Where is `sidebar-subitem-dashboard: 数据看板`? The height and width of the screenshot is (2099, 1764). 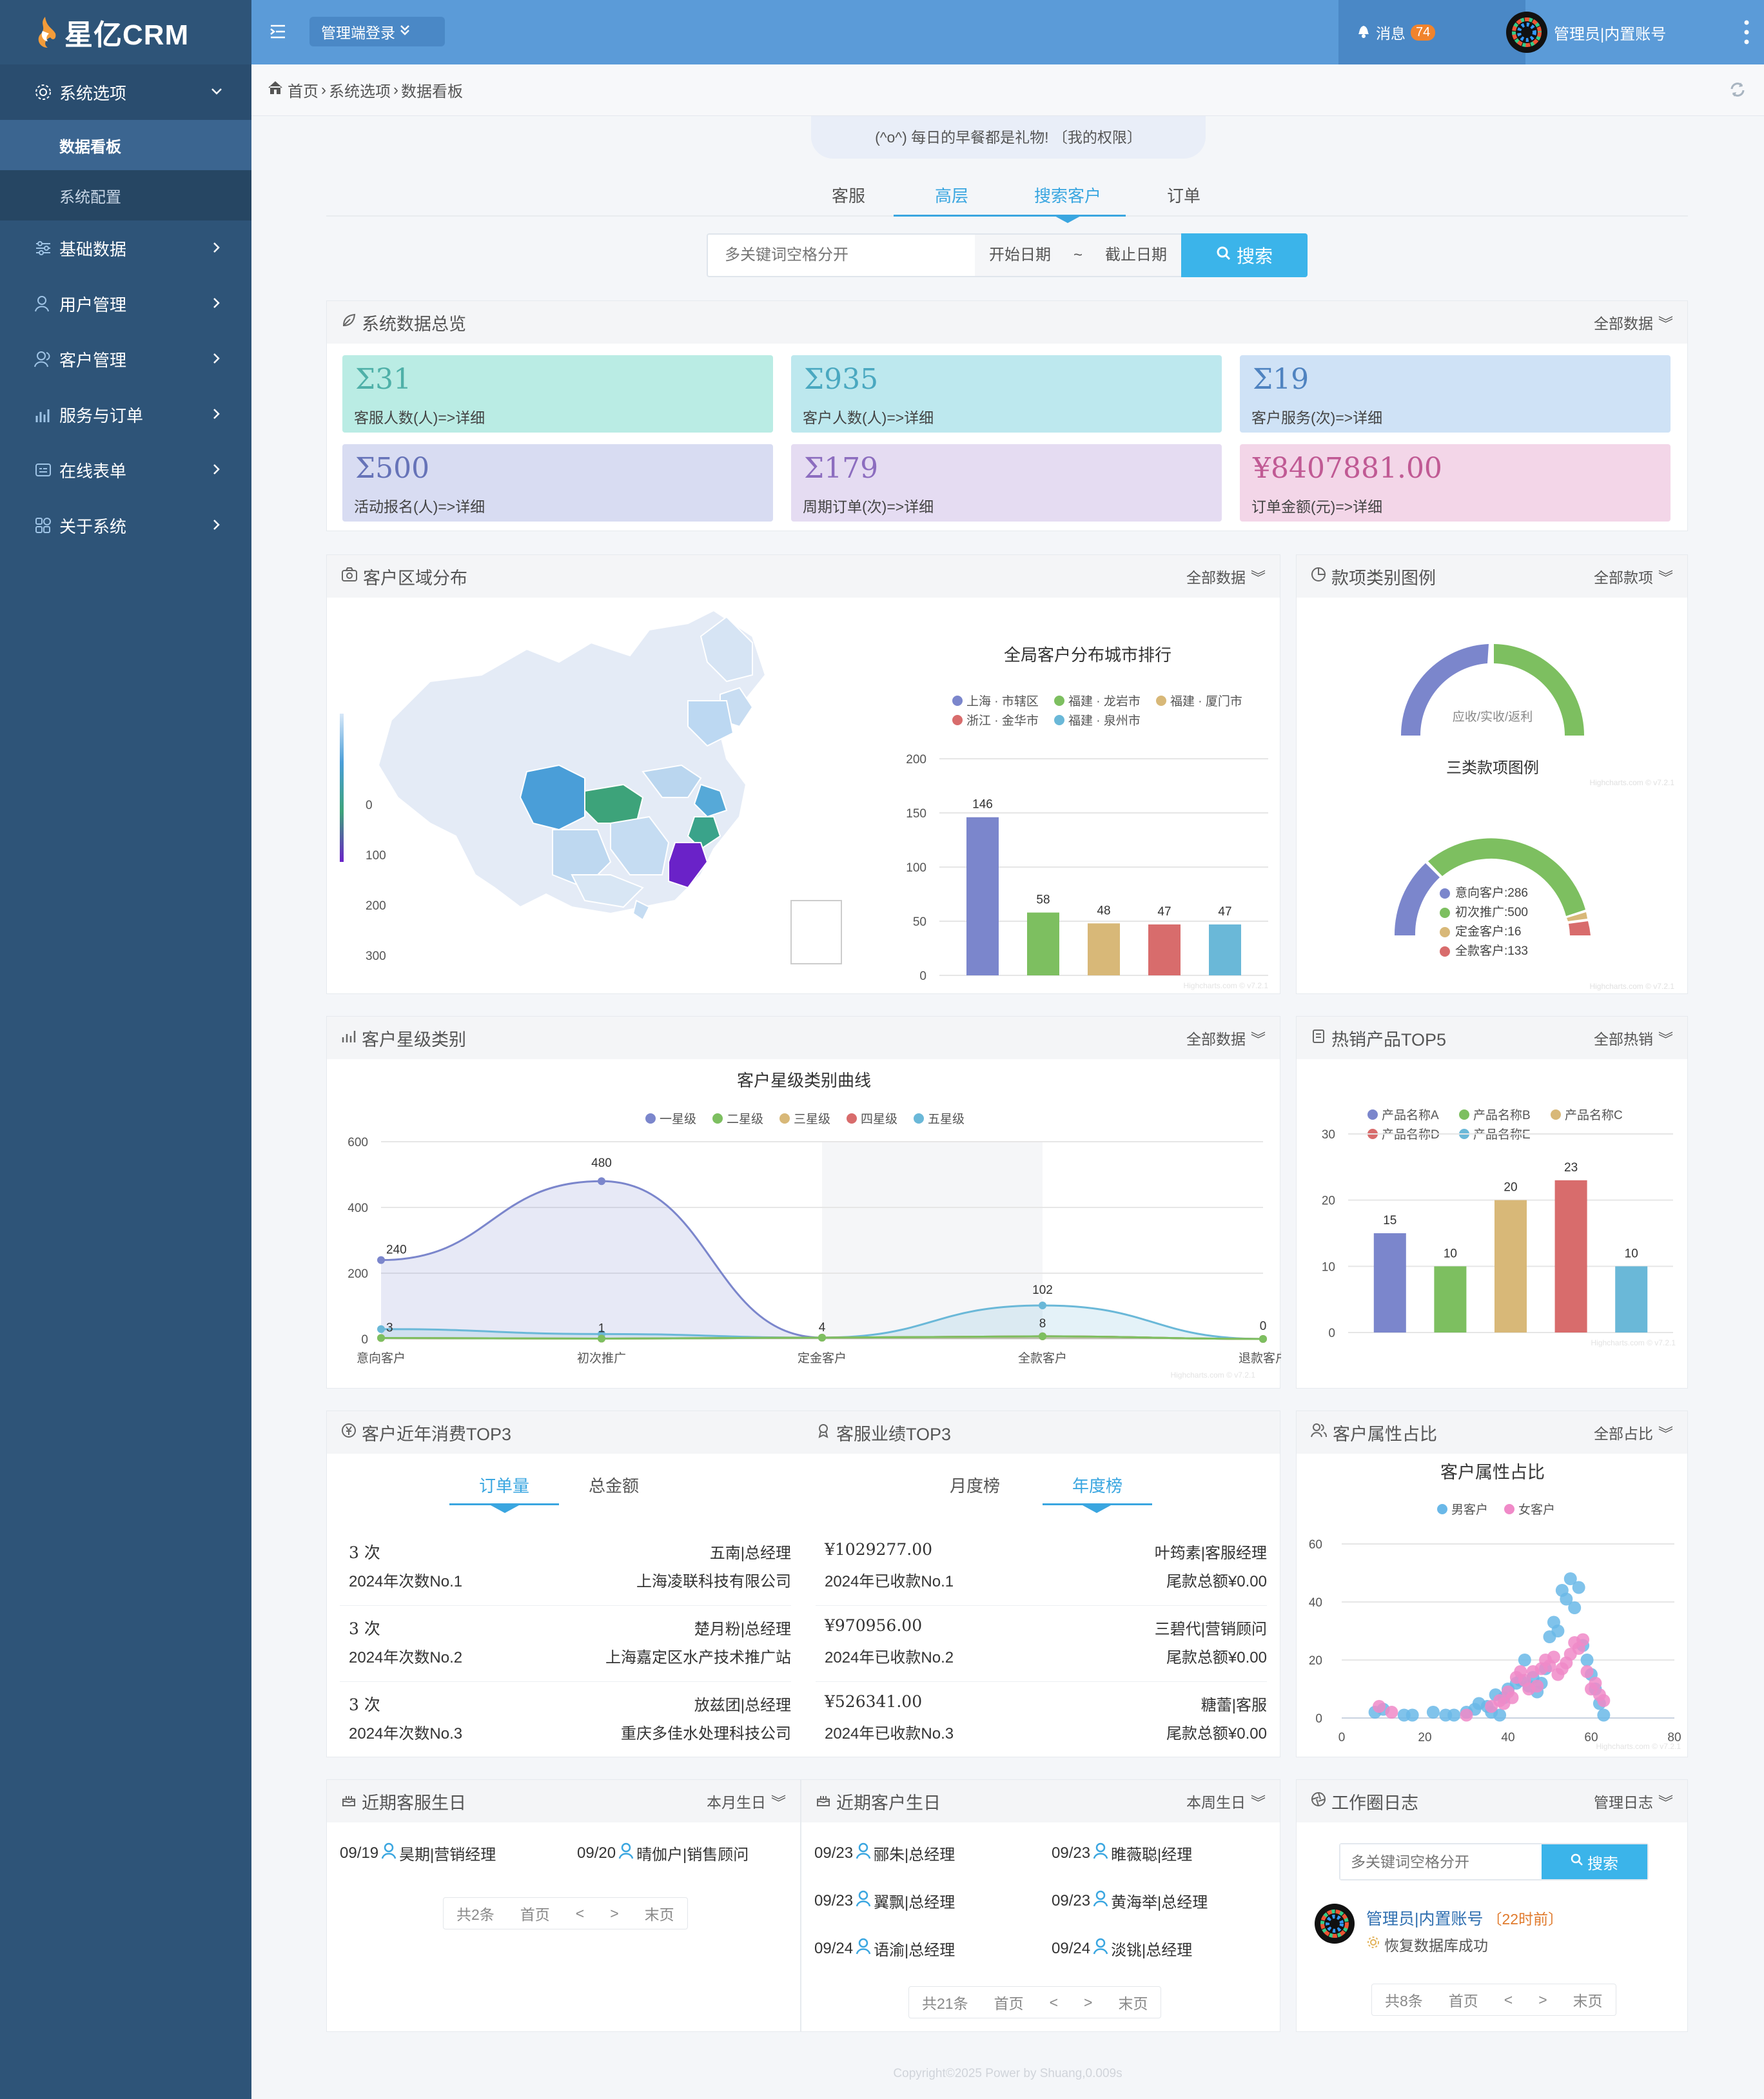
sidebar-subitem-dashboard: 数据看板 is located at coordinates (125, 145).